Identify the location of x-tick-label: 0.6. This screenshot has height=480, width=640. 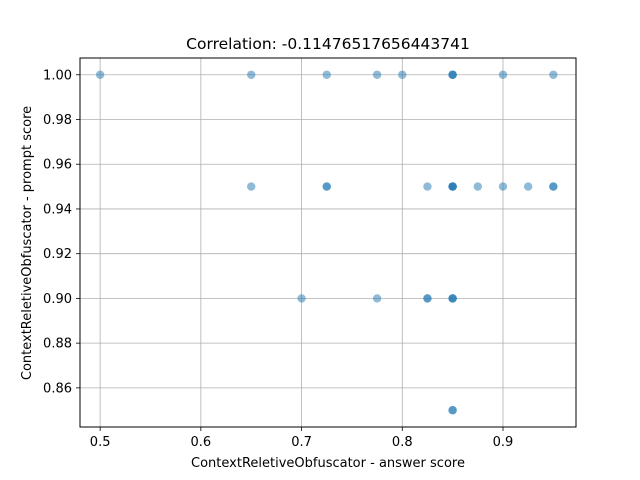
(201, 442).